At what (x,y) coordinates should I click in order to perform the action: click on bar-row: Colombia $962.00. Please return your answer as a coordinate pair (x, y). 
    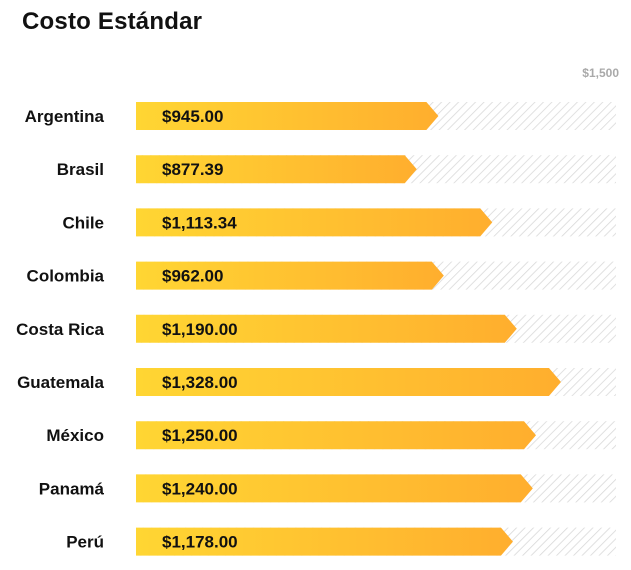
    Looking at the image, I should click on (321, 275).